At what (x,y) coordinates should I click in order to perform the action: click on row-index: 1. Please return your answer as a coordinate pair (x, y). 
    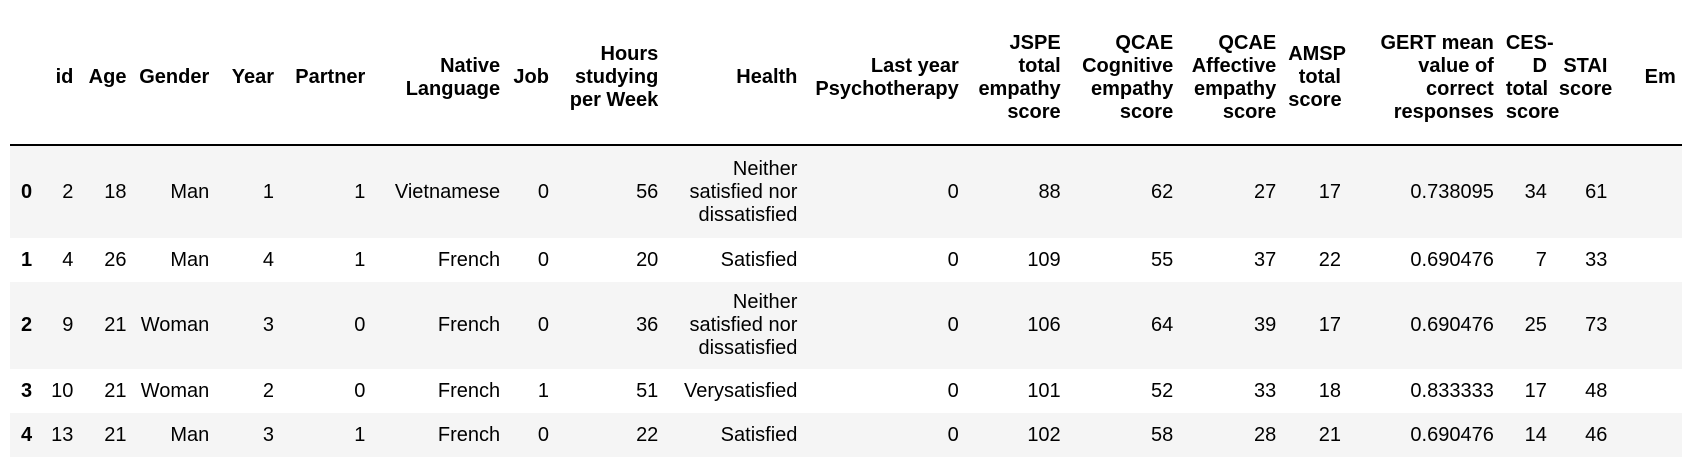
    Looking at the image, I should click on (27, 259).